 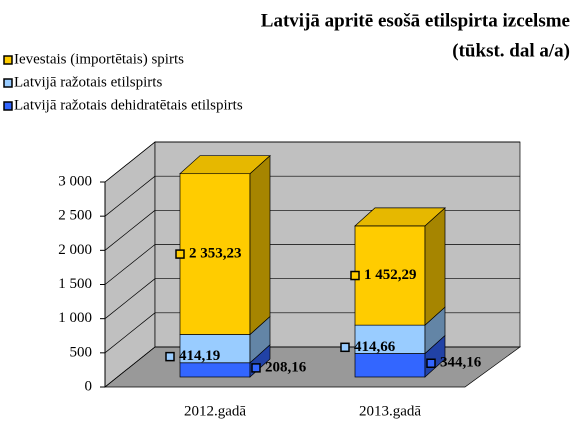 What do you see at coordinates (511, 50) in the screenshot?
I see `chart-subtitle: (tūkst. dal a/a)` at bounding box center [511, 50].